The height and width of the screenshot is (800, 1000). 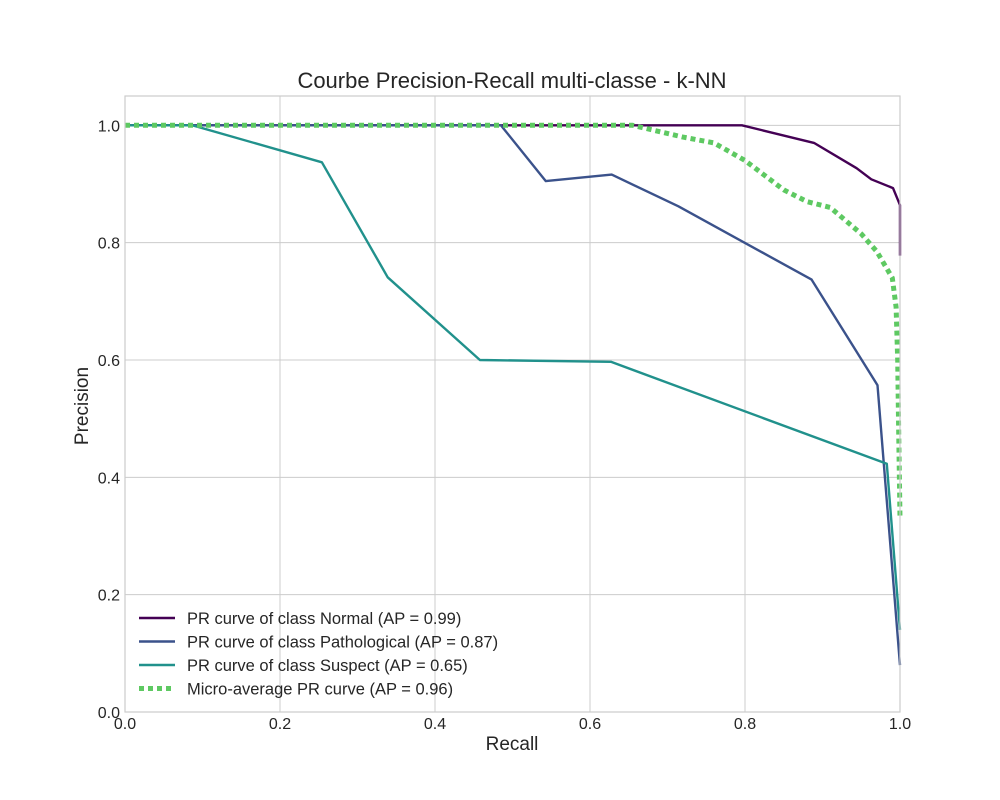 I want to click on y-axis-ticks: 0.0 0.2 0.4 0.6 0.8 1.0, so click(x=109, y=420).